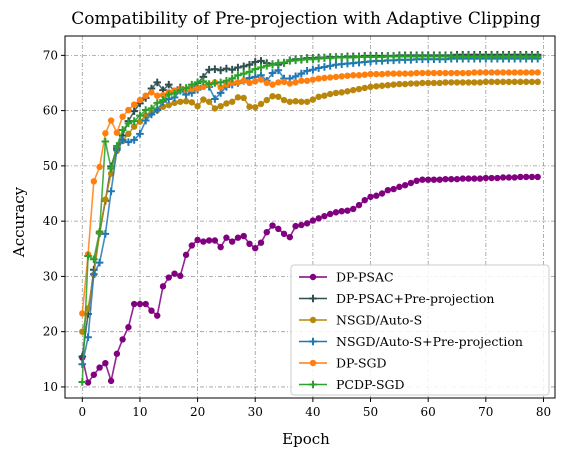 The width and height of the screenshot is (567, 458). I want to click on legend-item: DP-PSAC+Pre-projection, so click(396, 298).